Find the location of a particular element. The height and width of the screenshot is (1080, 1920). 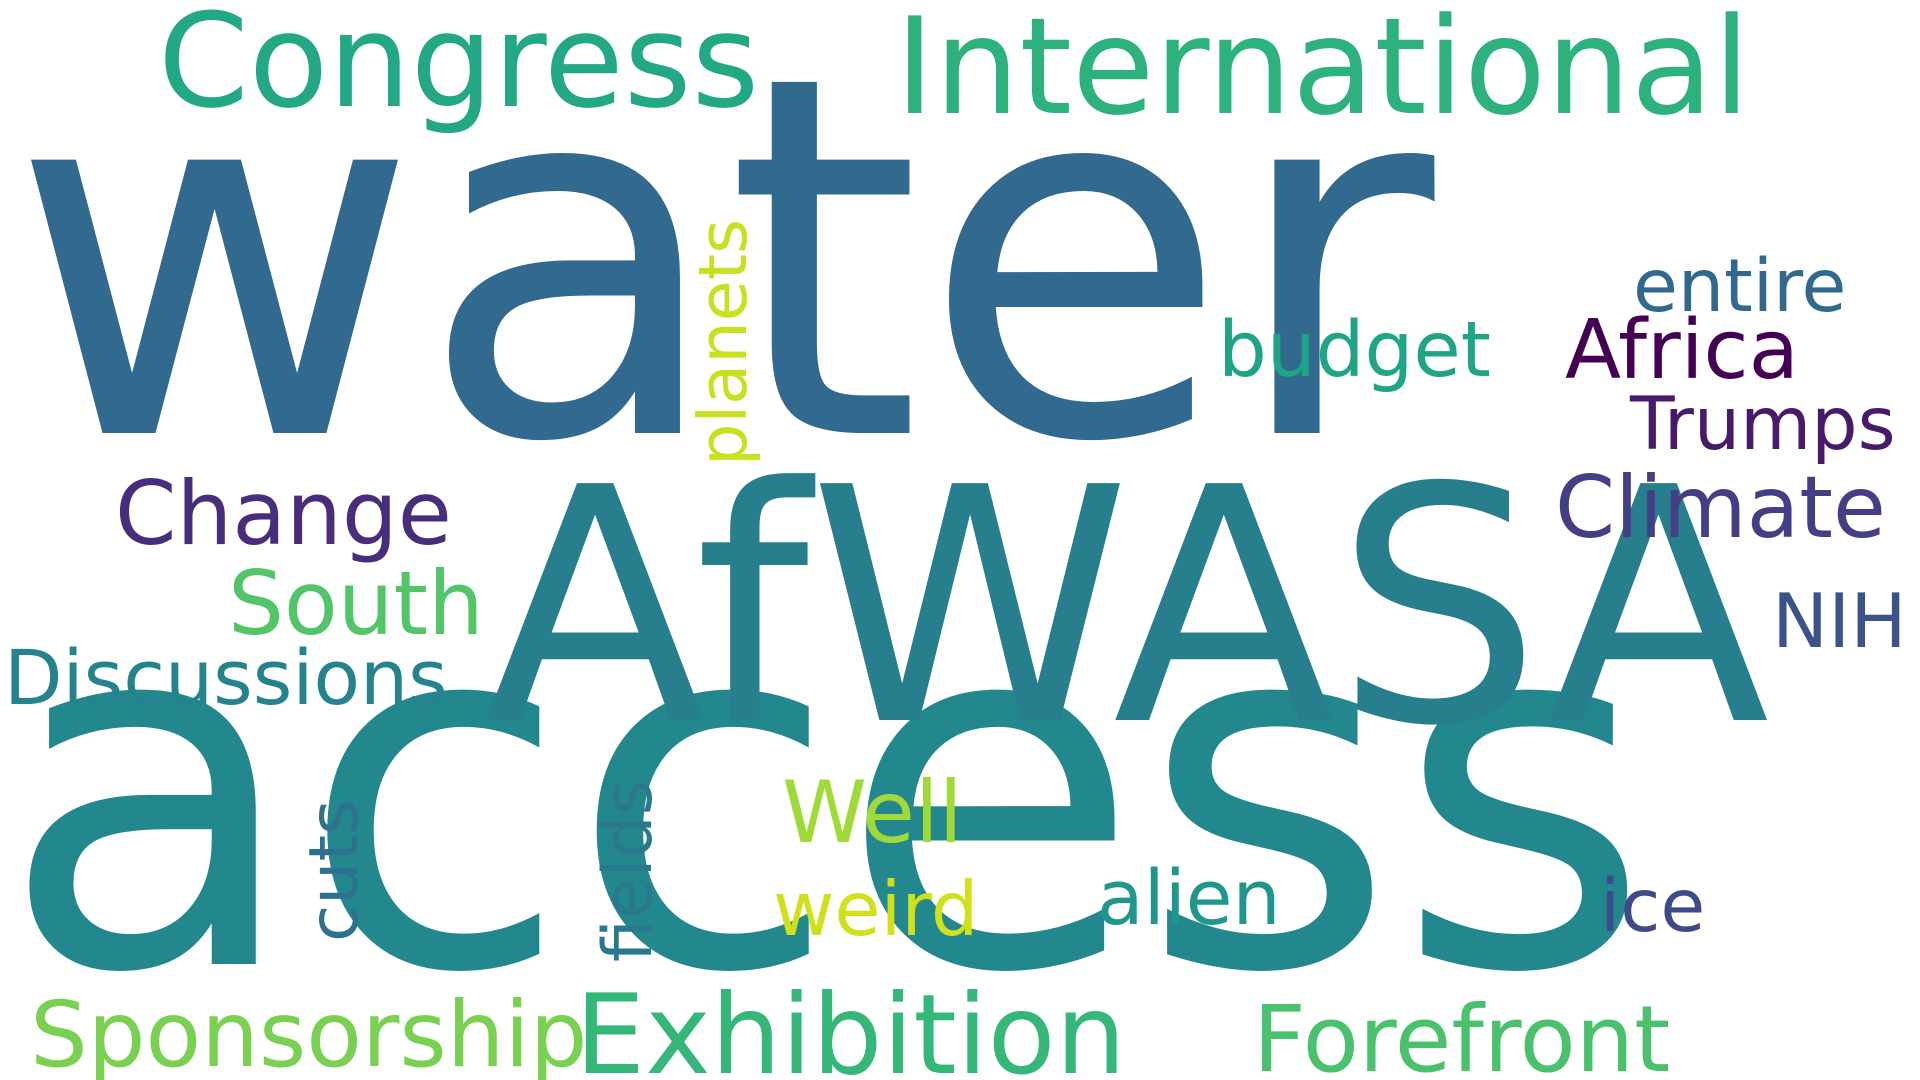

word-trumps: Trumps is located at coordinates (1763, 424).